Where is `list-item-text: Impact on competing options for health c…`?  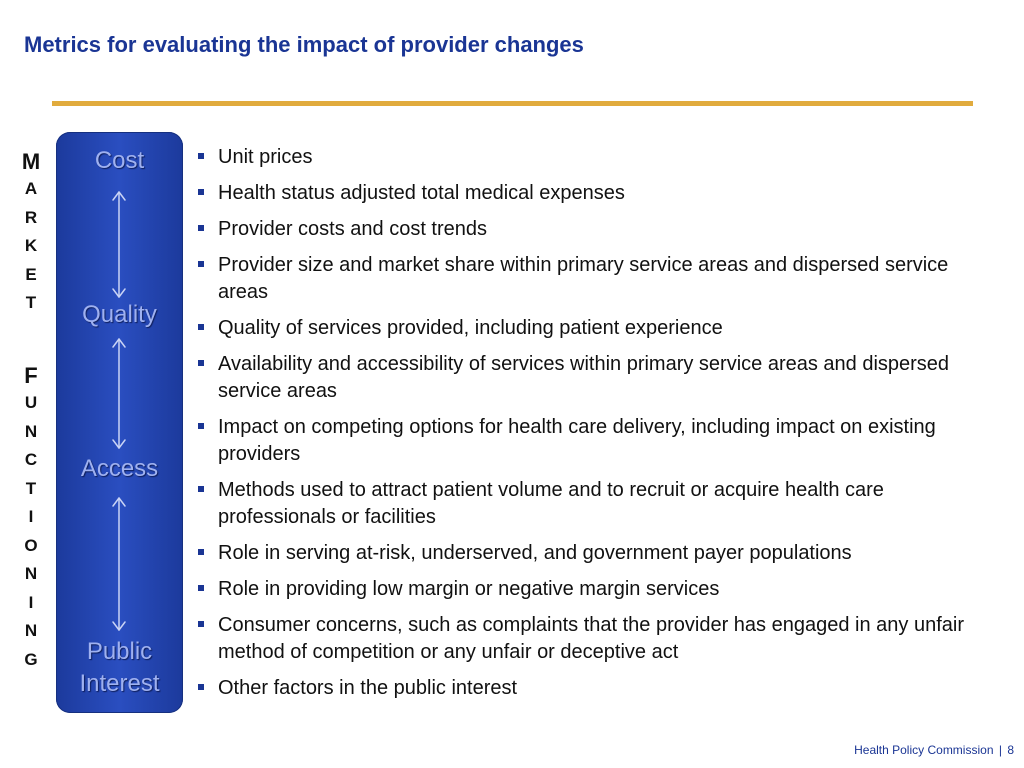
list-item-text: Impact on competing options for health c… is located at coordinates (577, 440).